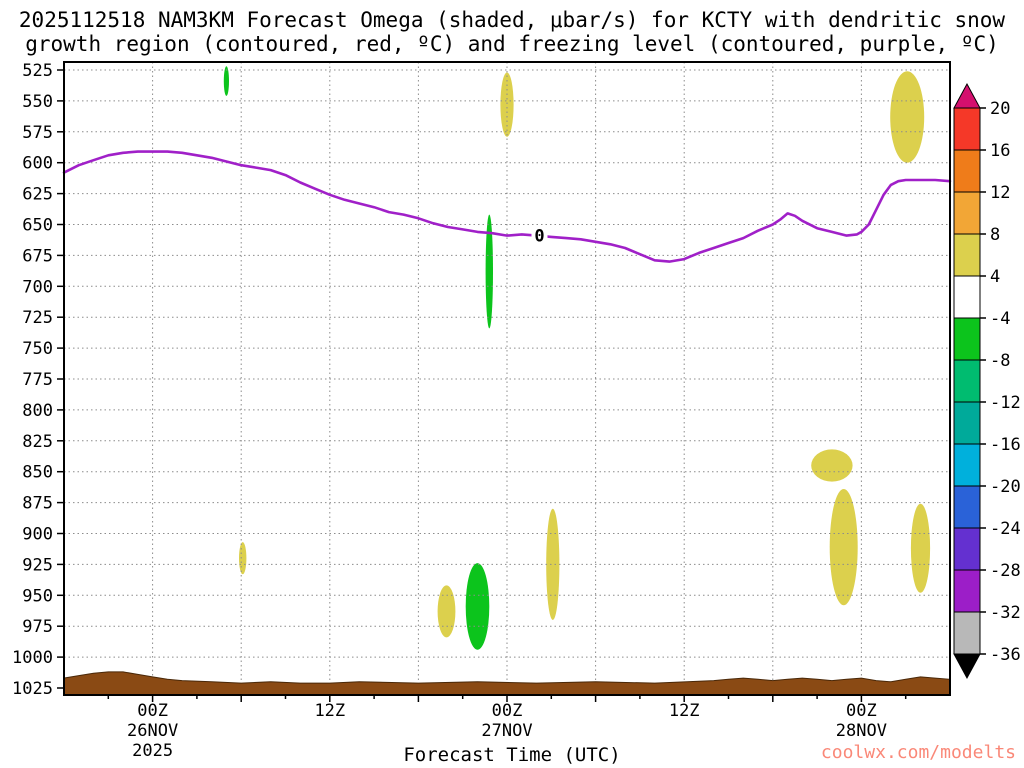  Describe the element at coordinates (37, 596) in the screenshot. I see `y-tick-label: 950` at that location.